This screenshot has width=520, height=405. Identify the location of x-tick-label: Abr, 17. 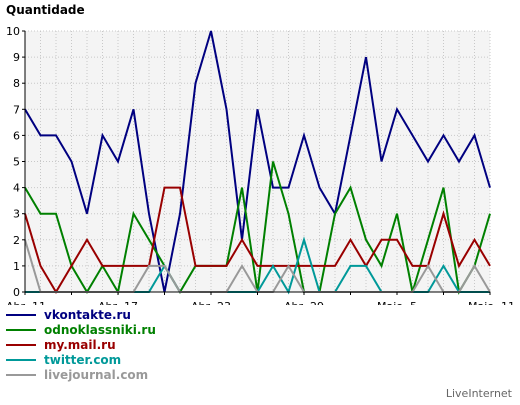
(118, 302).